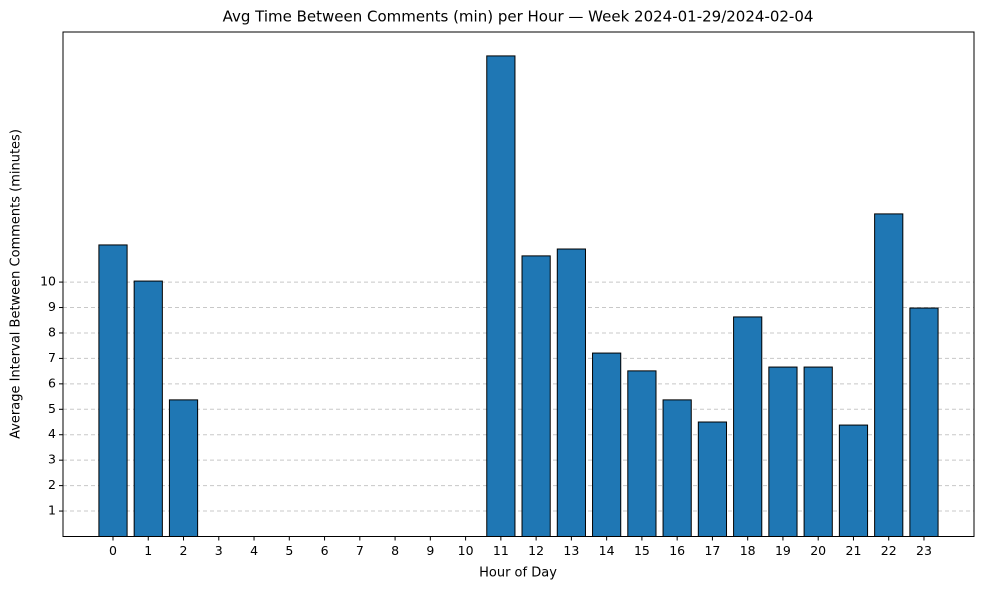 This screenshot has height=590, width=989. What do you see at coordinates (395, 550) in the screenshot?
I see `x-tick-label: 8` at bounding box center [395, 550].